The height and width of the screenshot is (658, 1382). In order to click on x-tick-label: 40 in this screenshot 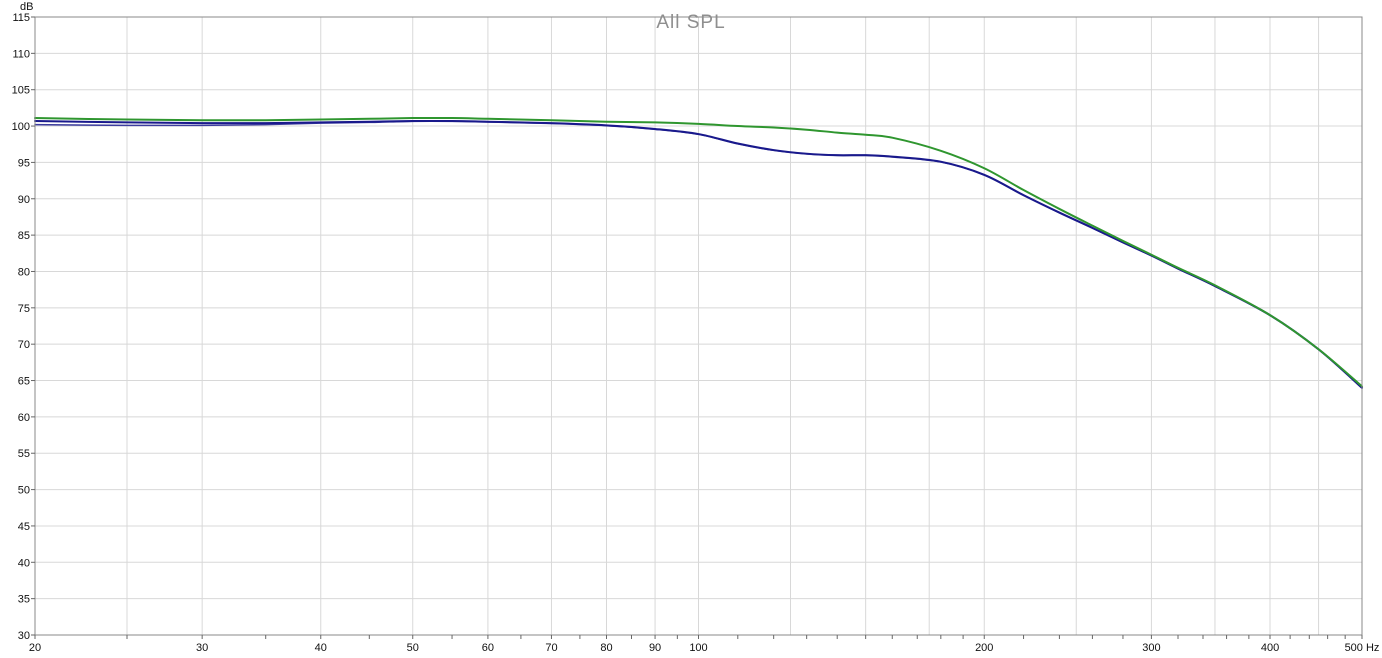, I will do `click(321, 648)`.